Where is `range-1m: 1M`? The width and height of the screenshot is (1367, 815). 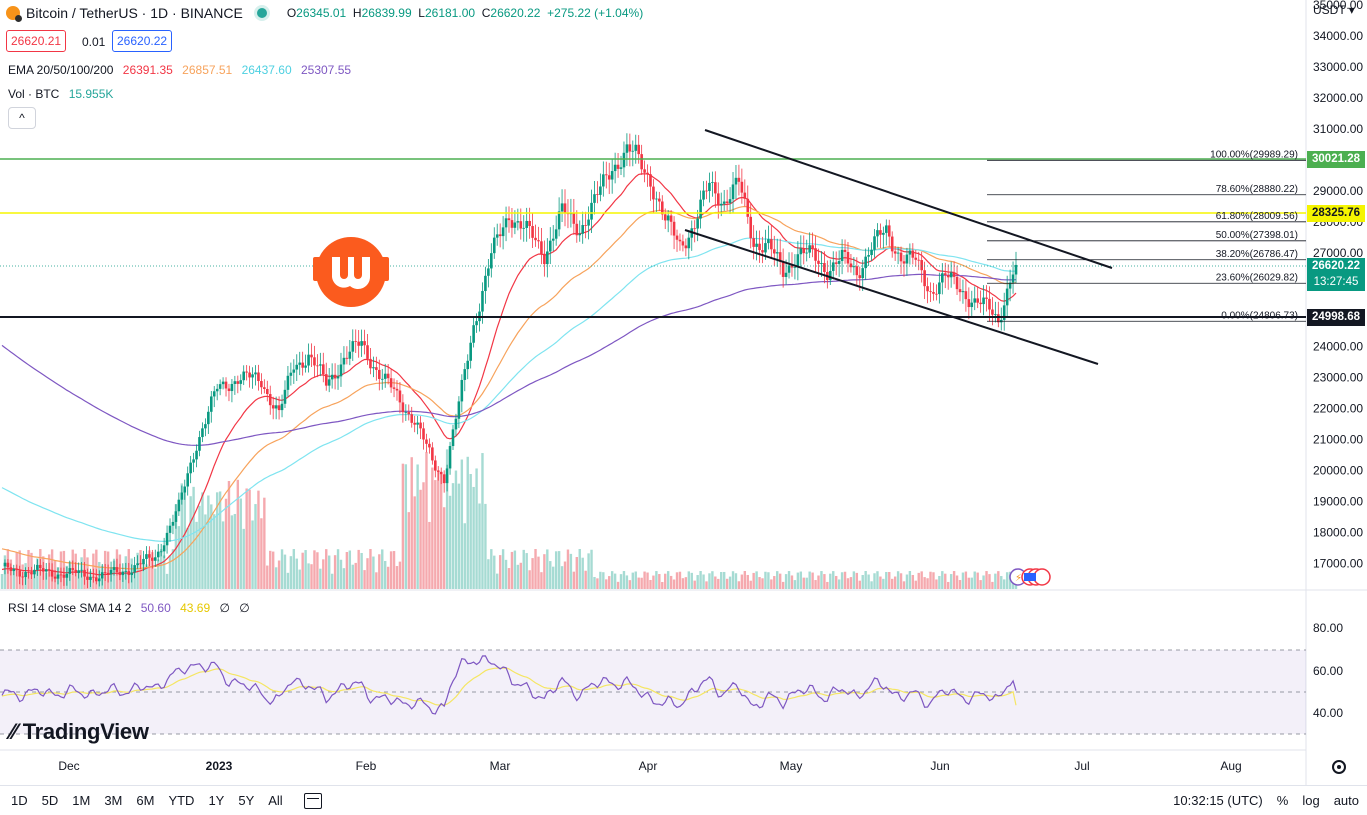 range-1m: 1M is located at coordinates (81, 800).